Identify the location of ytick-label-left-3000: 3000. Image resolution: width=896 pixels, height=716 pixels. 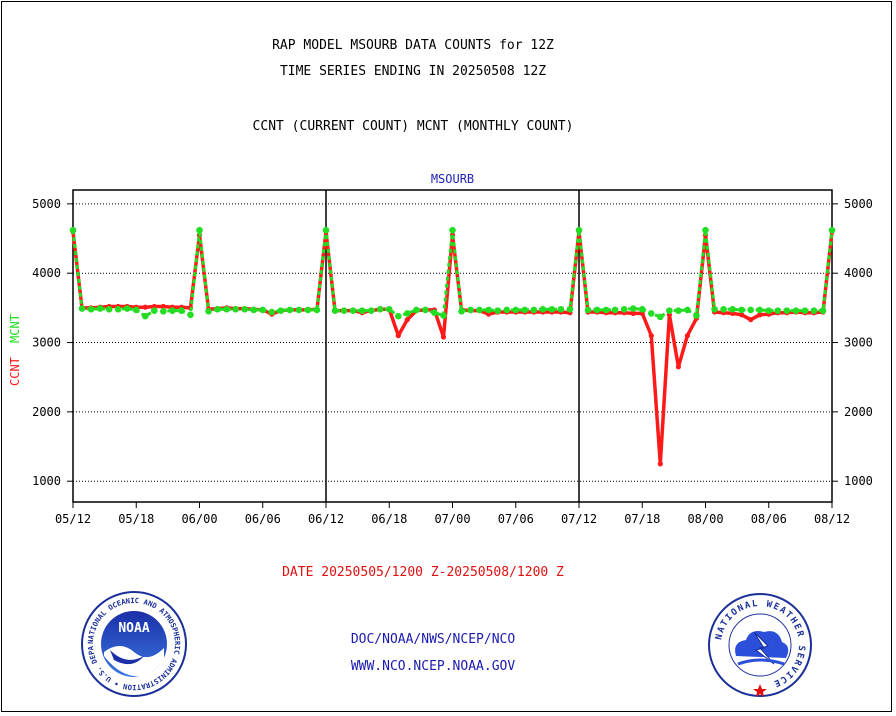
(46, 343).